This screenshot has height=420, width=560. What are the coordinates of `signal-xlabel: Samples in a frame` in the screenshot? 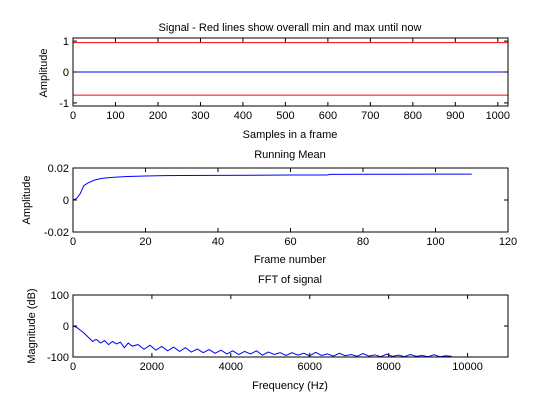 It's located at (290, 135).